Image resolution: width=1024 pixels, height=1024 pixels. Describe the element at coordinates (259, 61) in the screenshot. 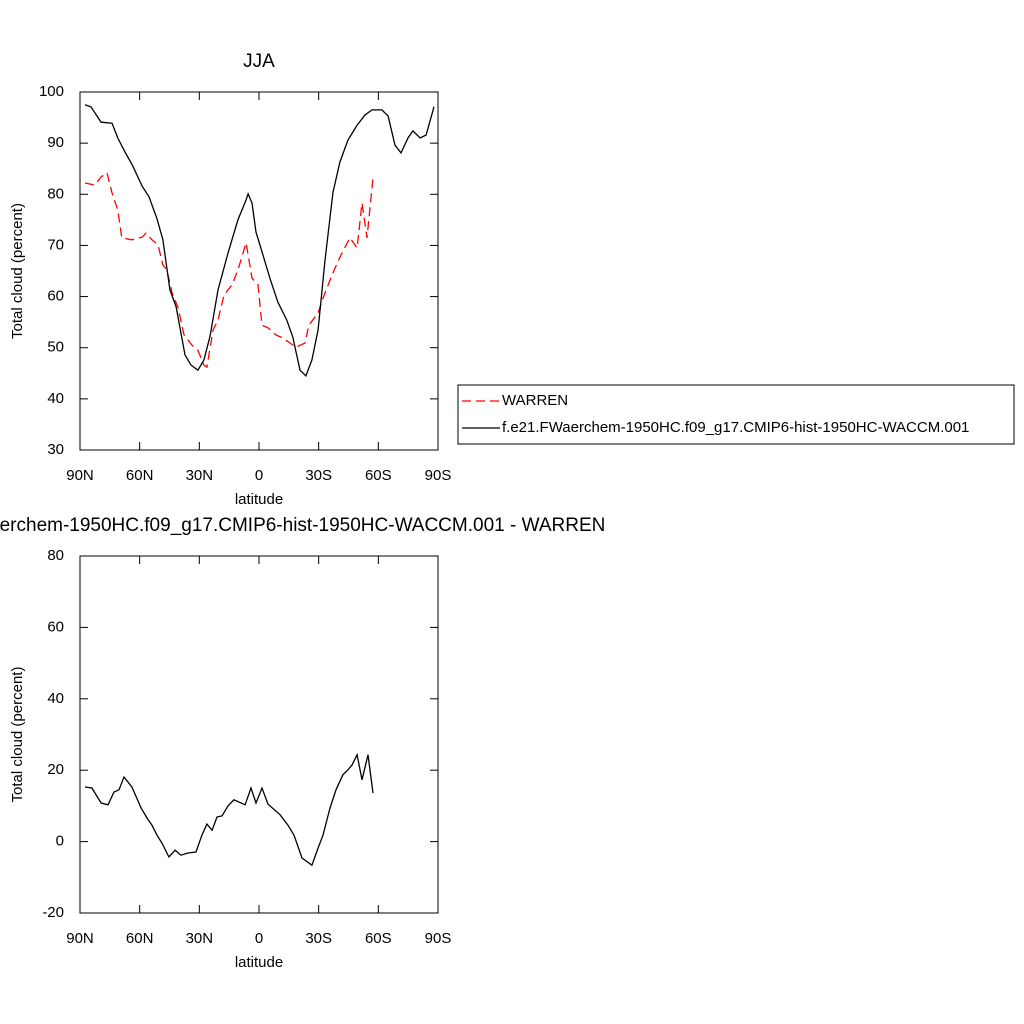

I see `chart-title: JJA` at that location.